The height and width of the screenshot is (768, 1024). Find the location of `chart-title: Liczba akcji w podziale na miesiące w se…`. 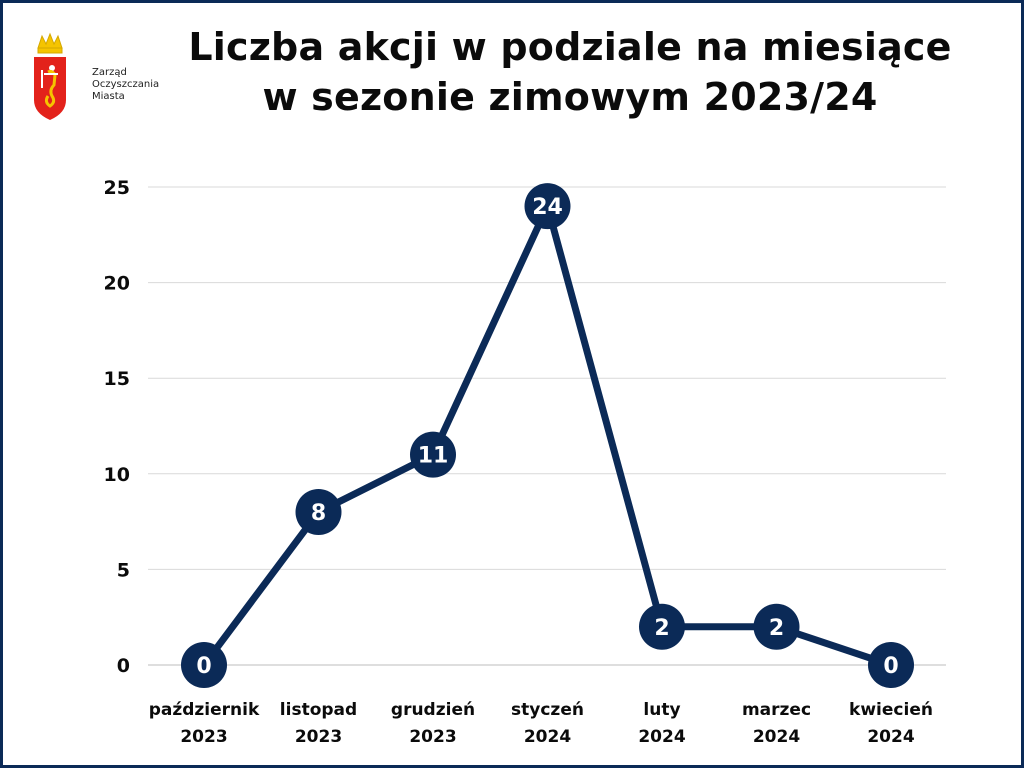

chart-title: Liczba akcji w podziale na miesiące w se… is located at coordinates (570, 72).